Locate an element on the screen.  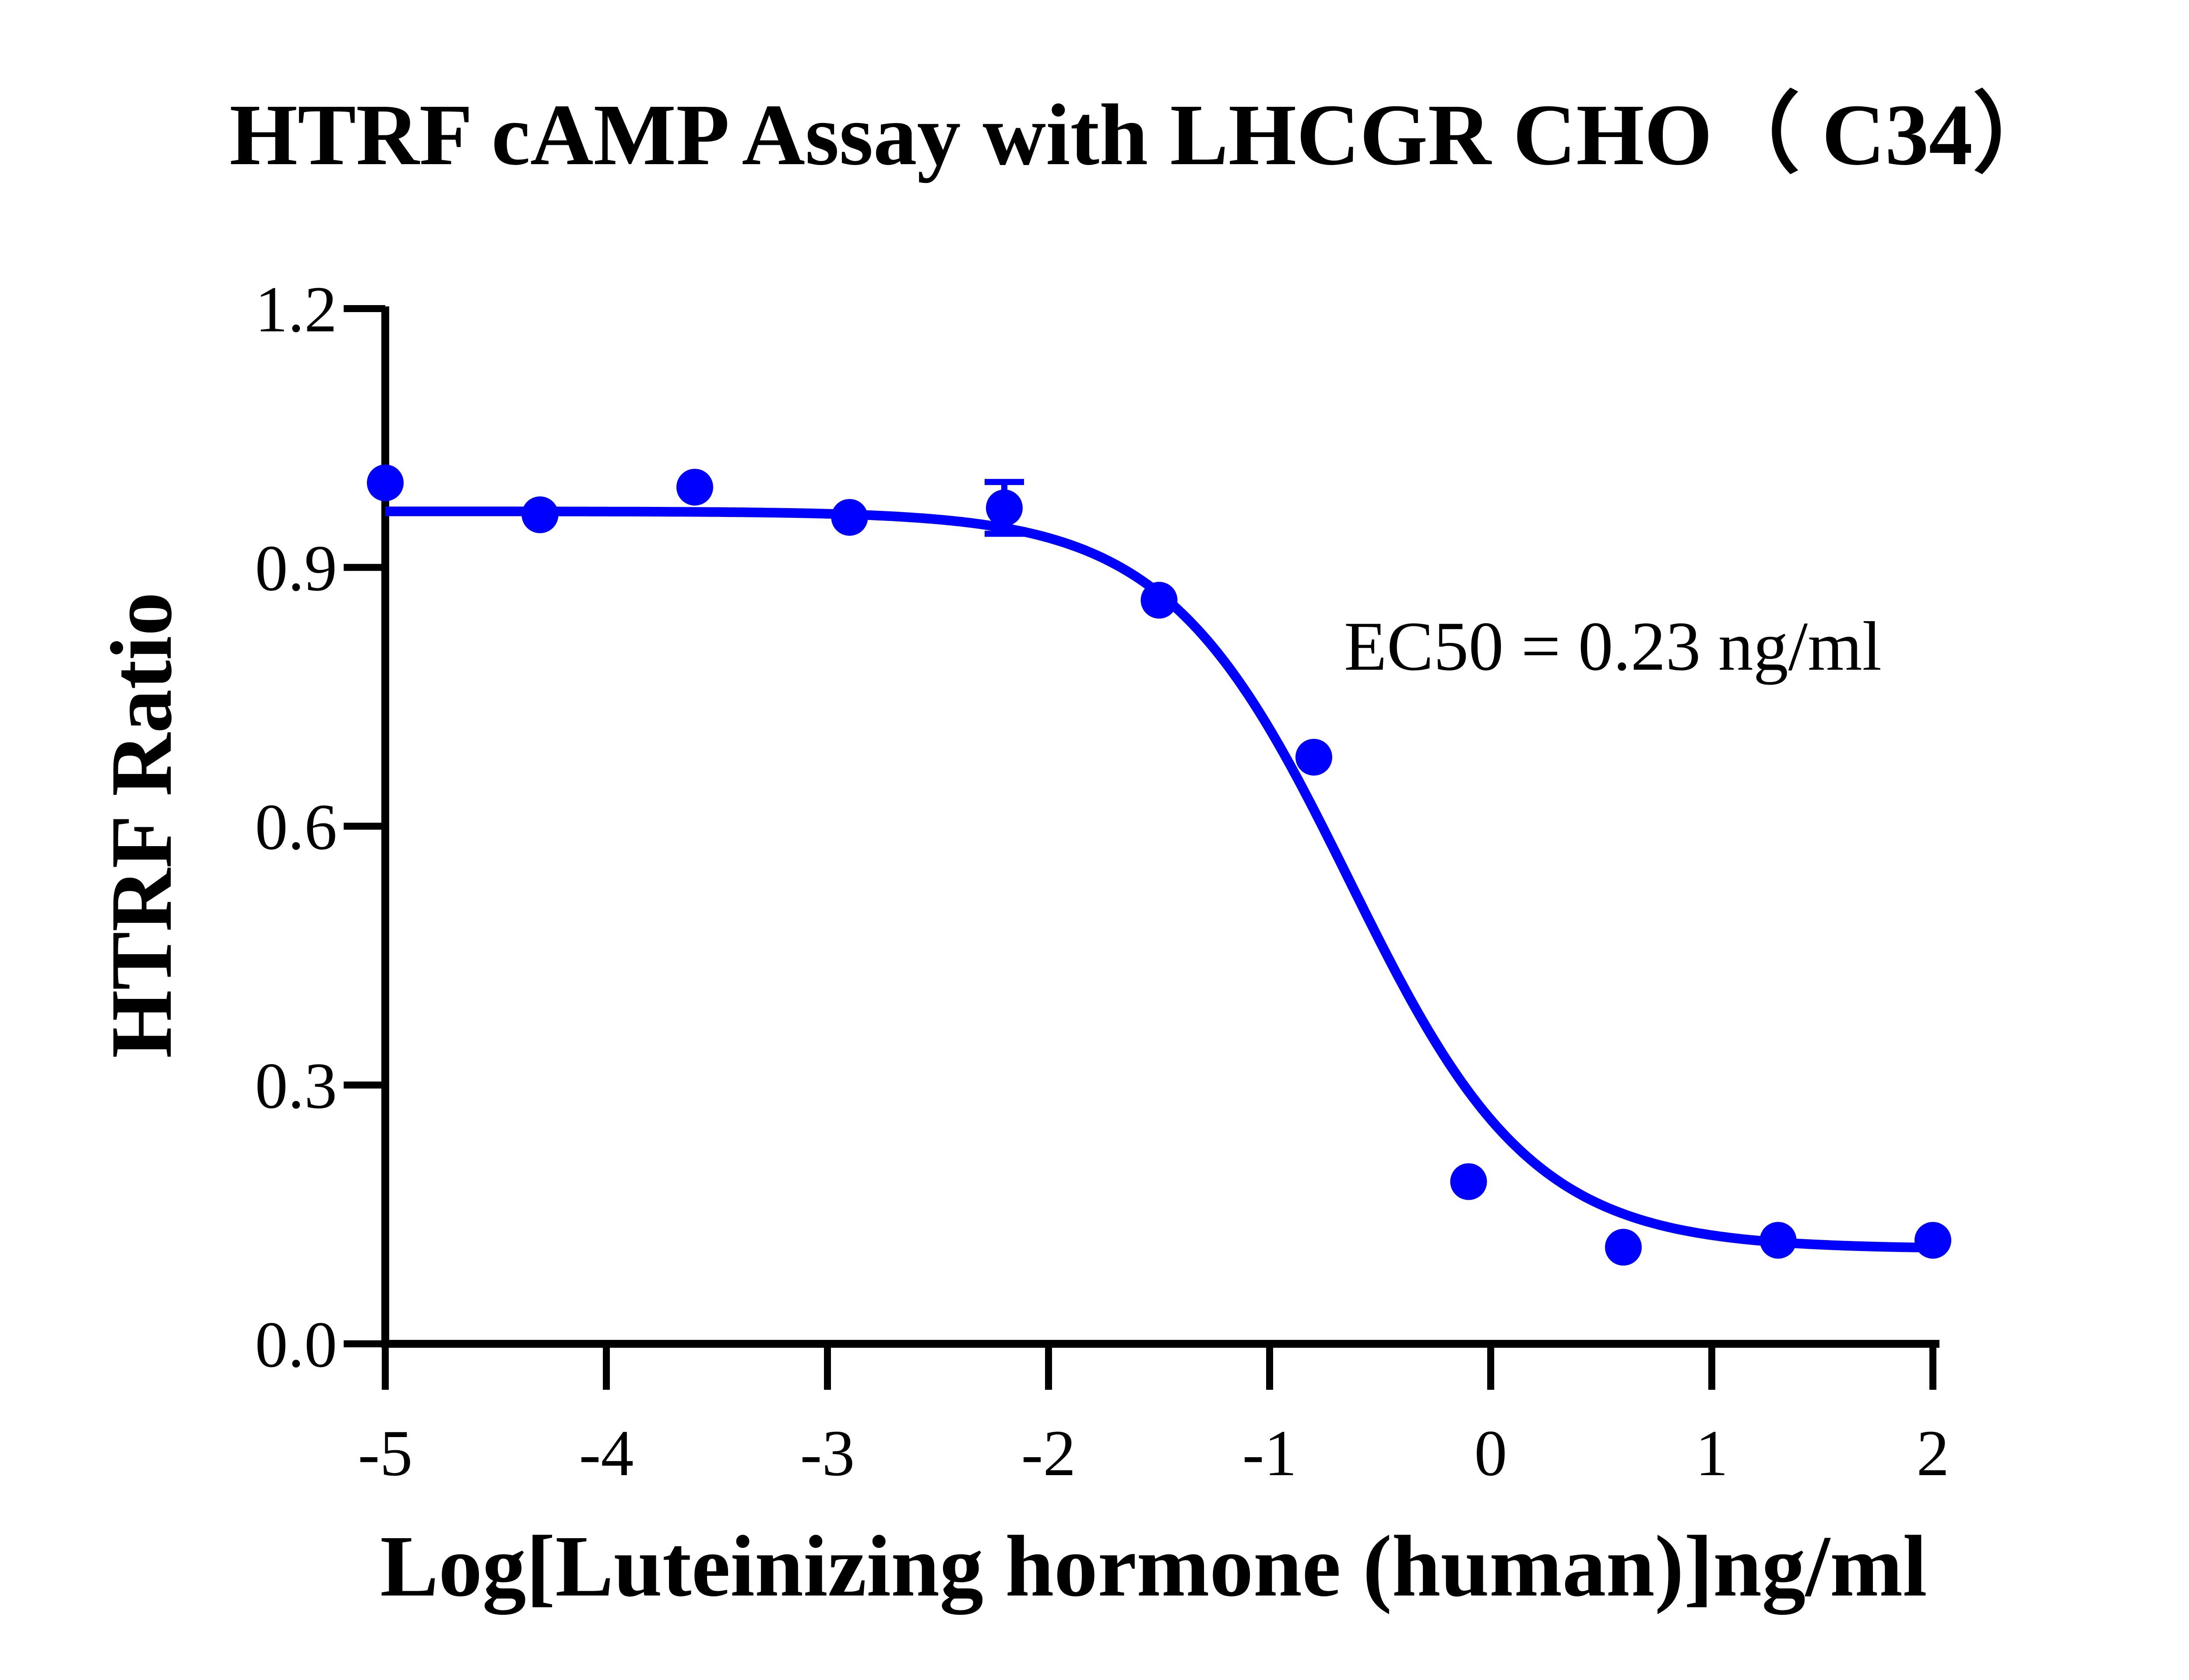
x-tick-label: 0 is located at coordinates (1491, 1453).